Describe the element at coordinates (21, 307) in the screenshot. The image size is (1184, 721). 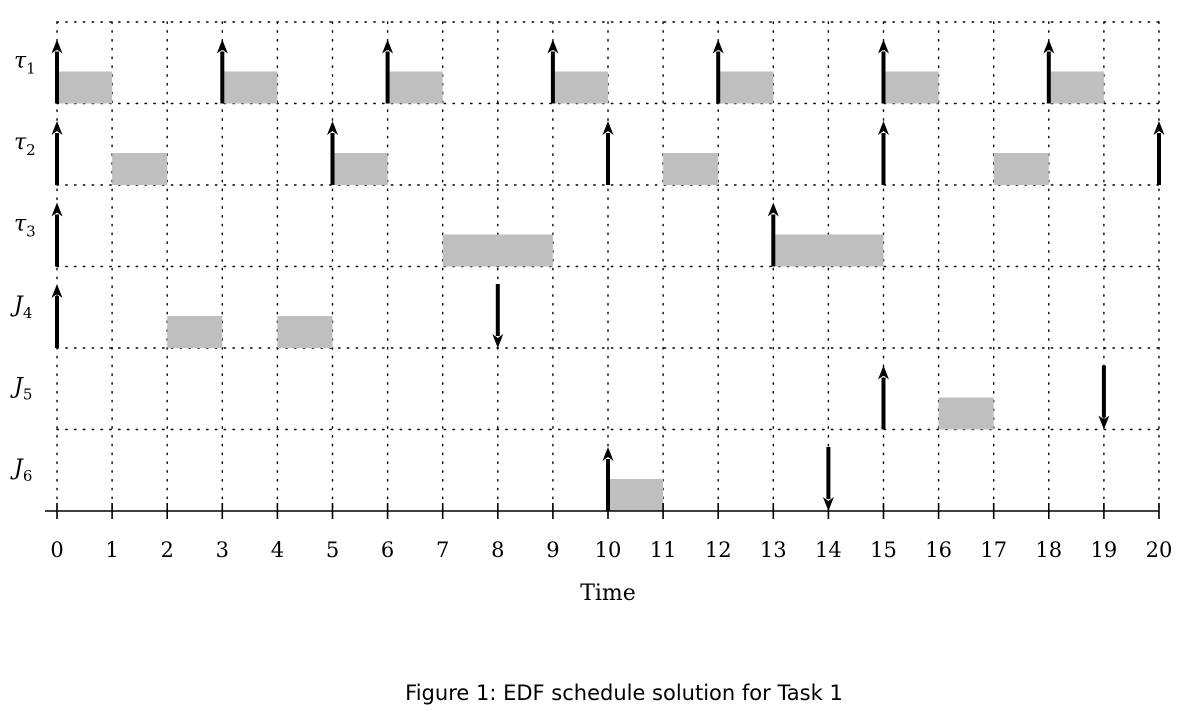
I see `row-label: J4` at that location.